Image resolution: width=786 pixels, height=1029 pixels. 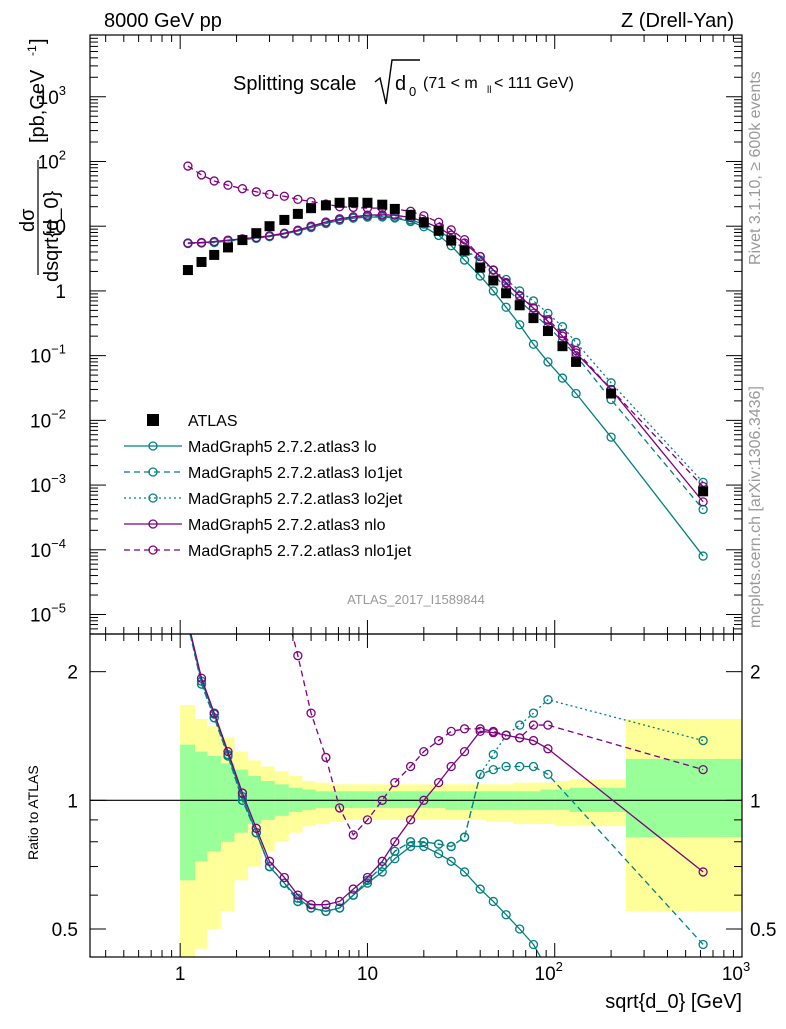 I want to click on ylabel-unit-sup: -1, so click(x=32, y=50).